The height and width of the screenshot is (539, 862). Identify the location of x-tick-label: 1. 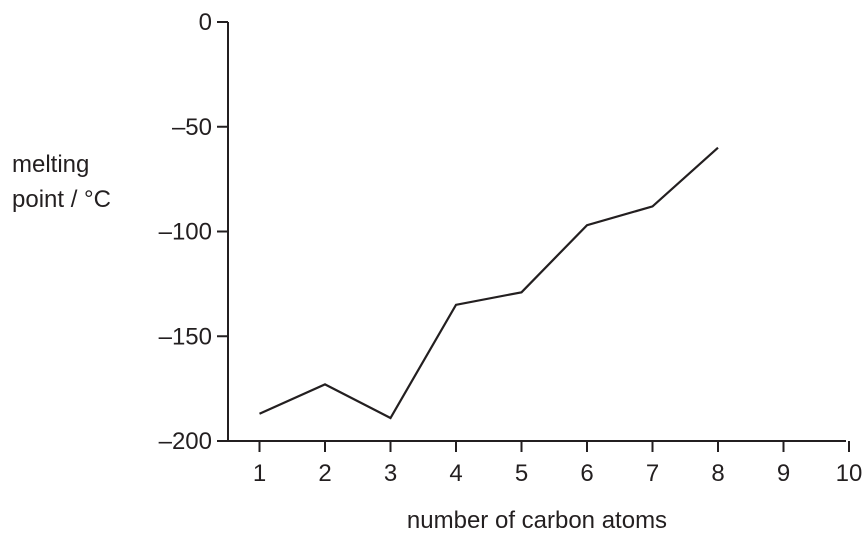
(259, 473).